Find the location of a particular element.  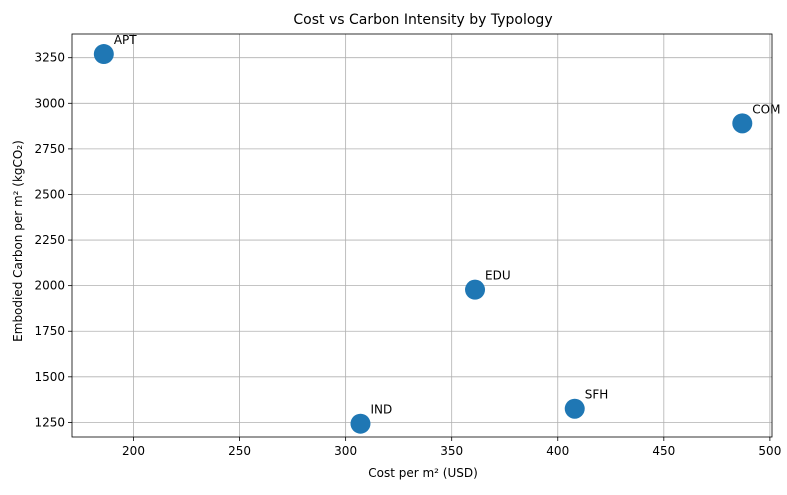

point-label-apt: APT is located at coordinates (125, 40).